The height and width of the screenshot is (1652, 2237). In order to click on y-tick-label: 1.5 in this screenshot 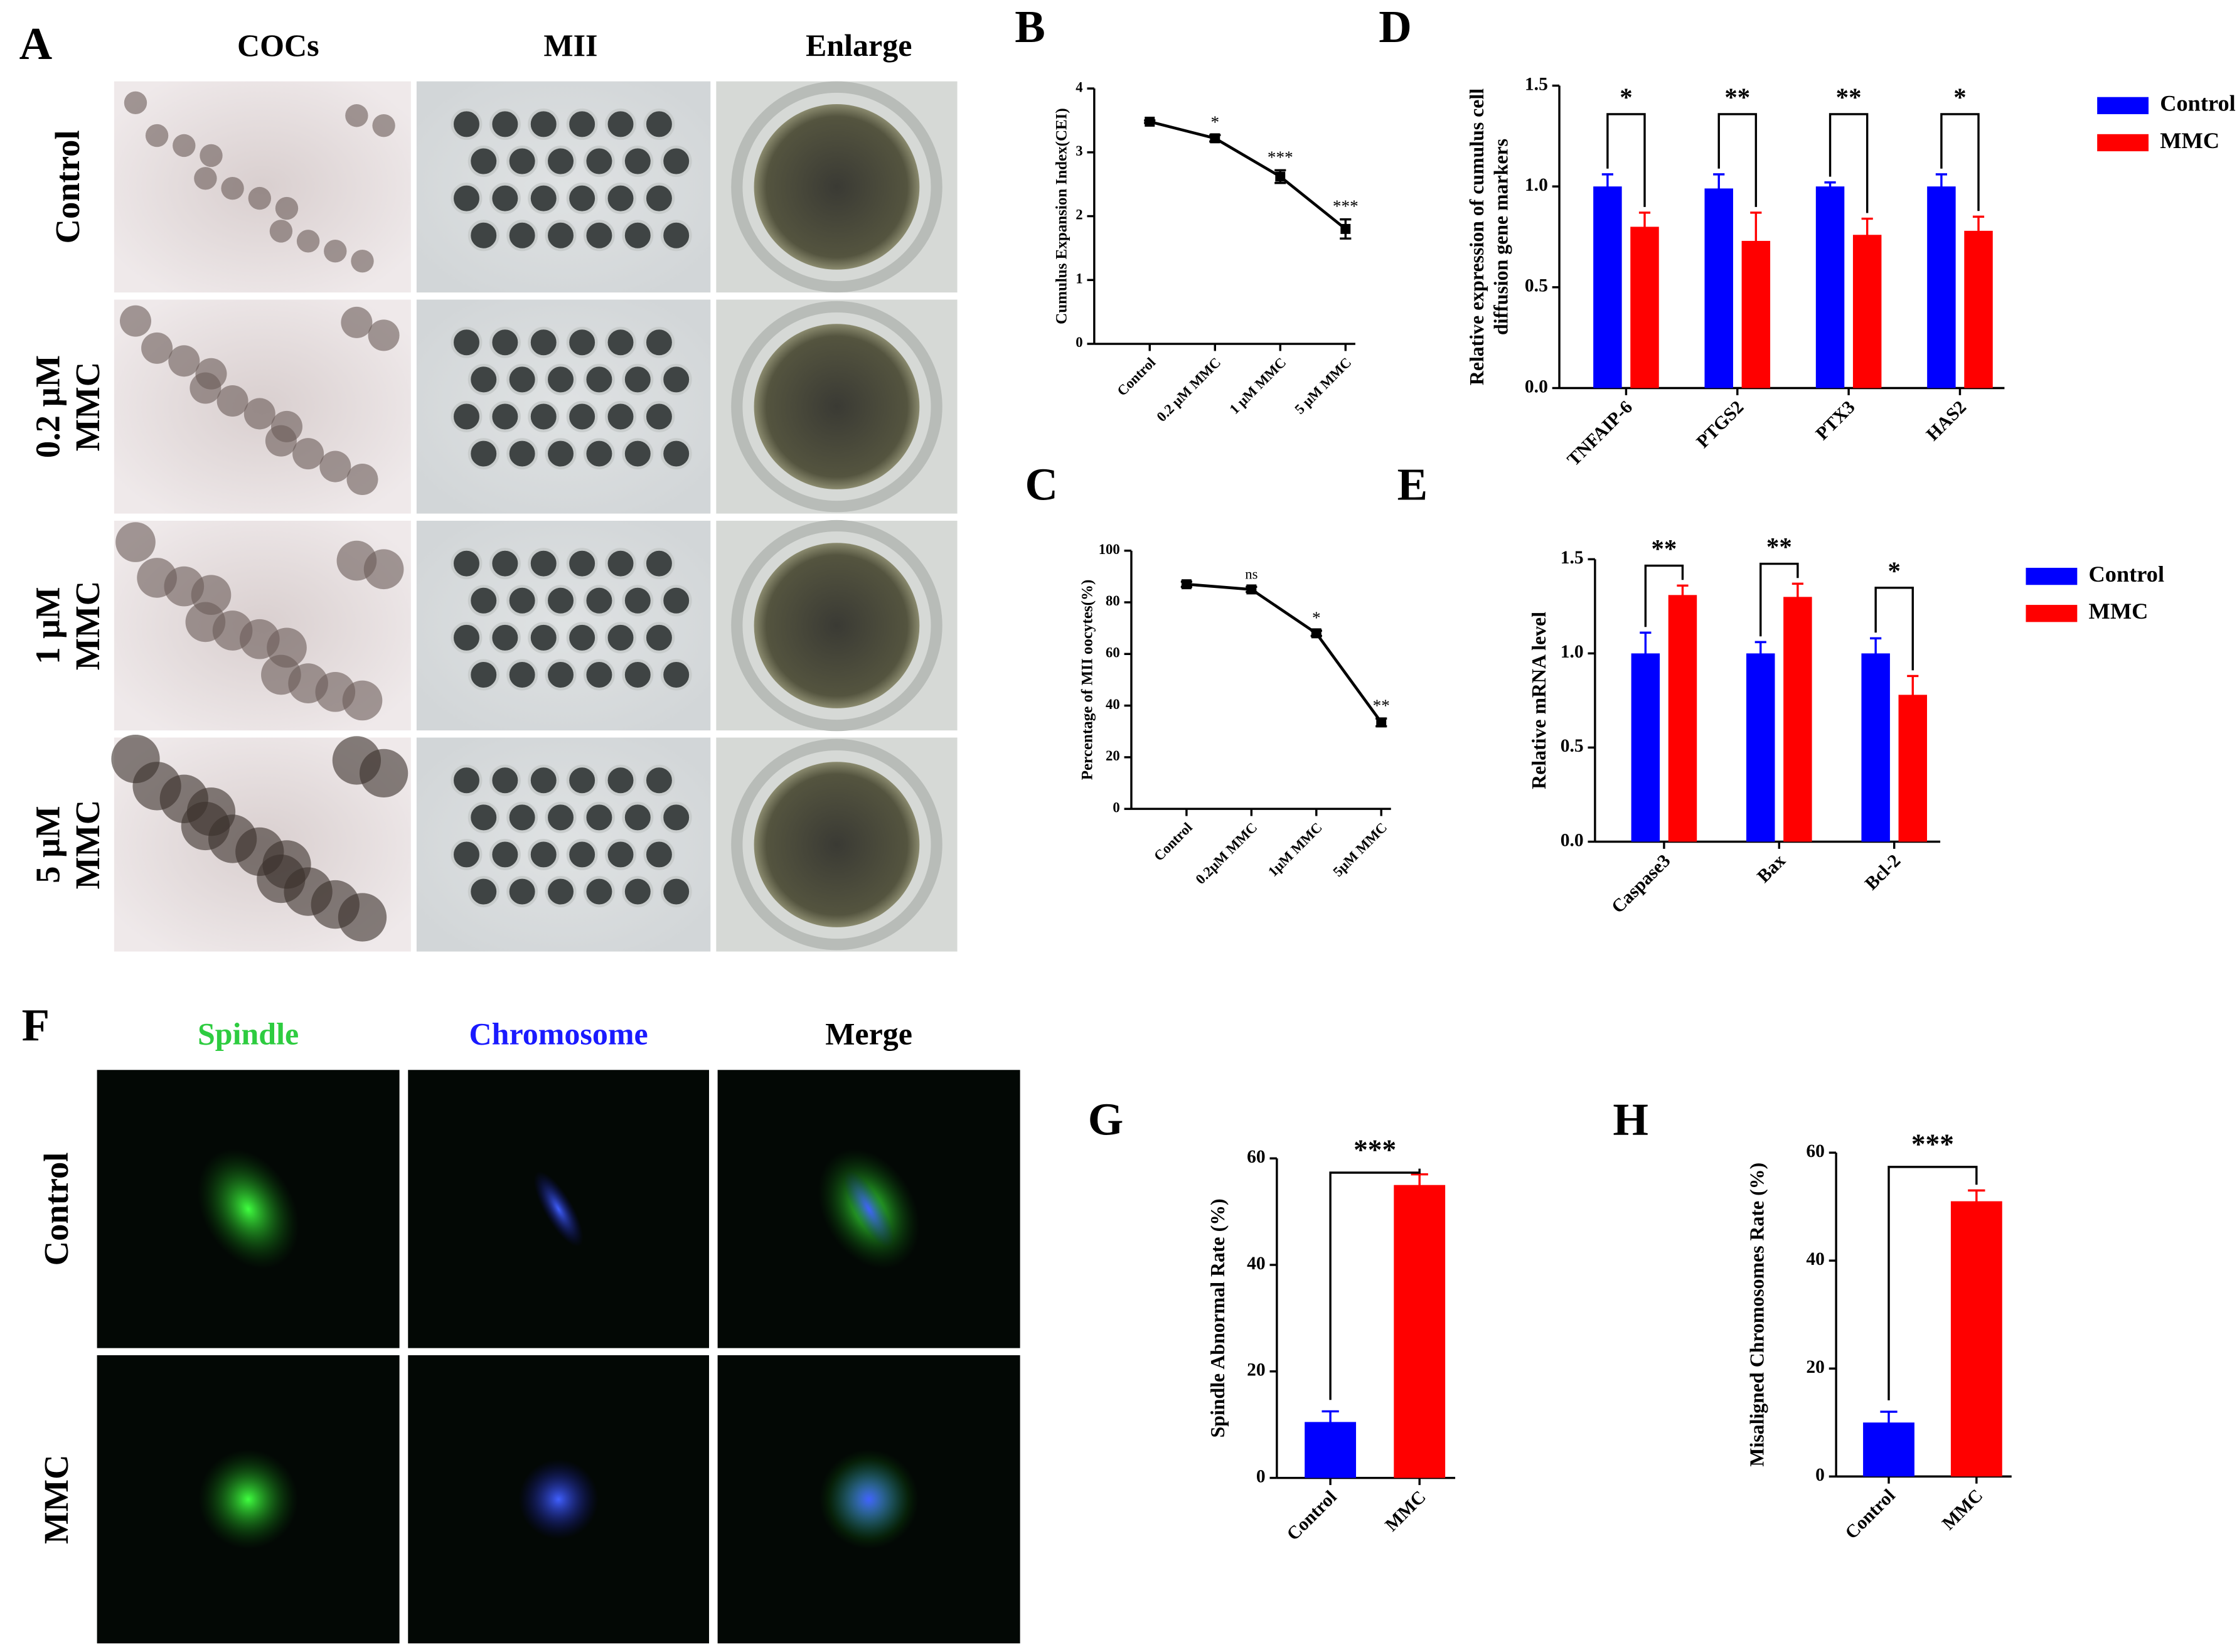, I will do `click(1572, 558)`.